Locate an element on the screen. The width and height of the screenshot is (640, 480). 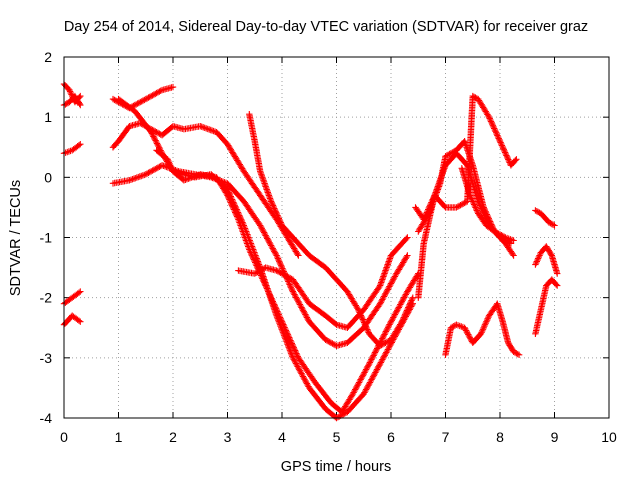
x-axis-label: GPS time / hours is located at coordinates (336, 467).